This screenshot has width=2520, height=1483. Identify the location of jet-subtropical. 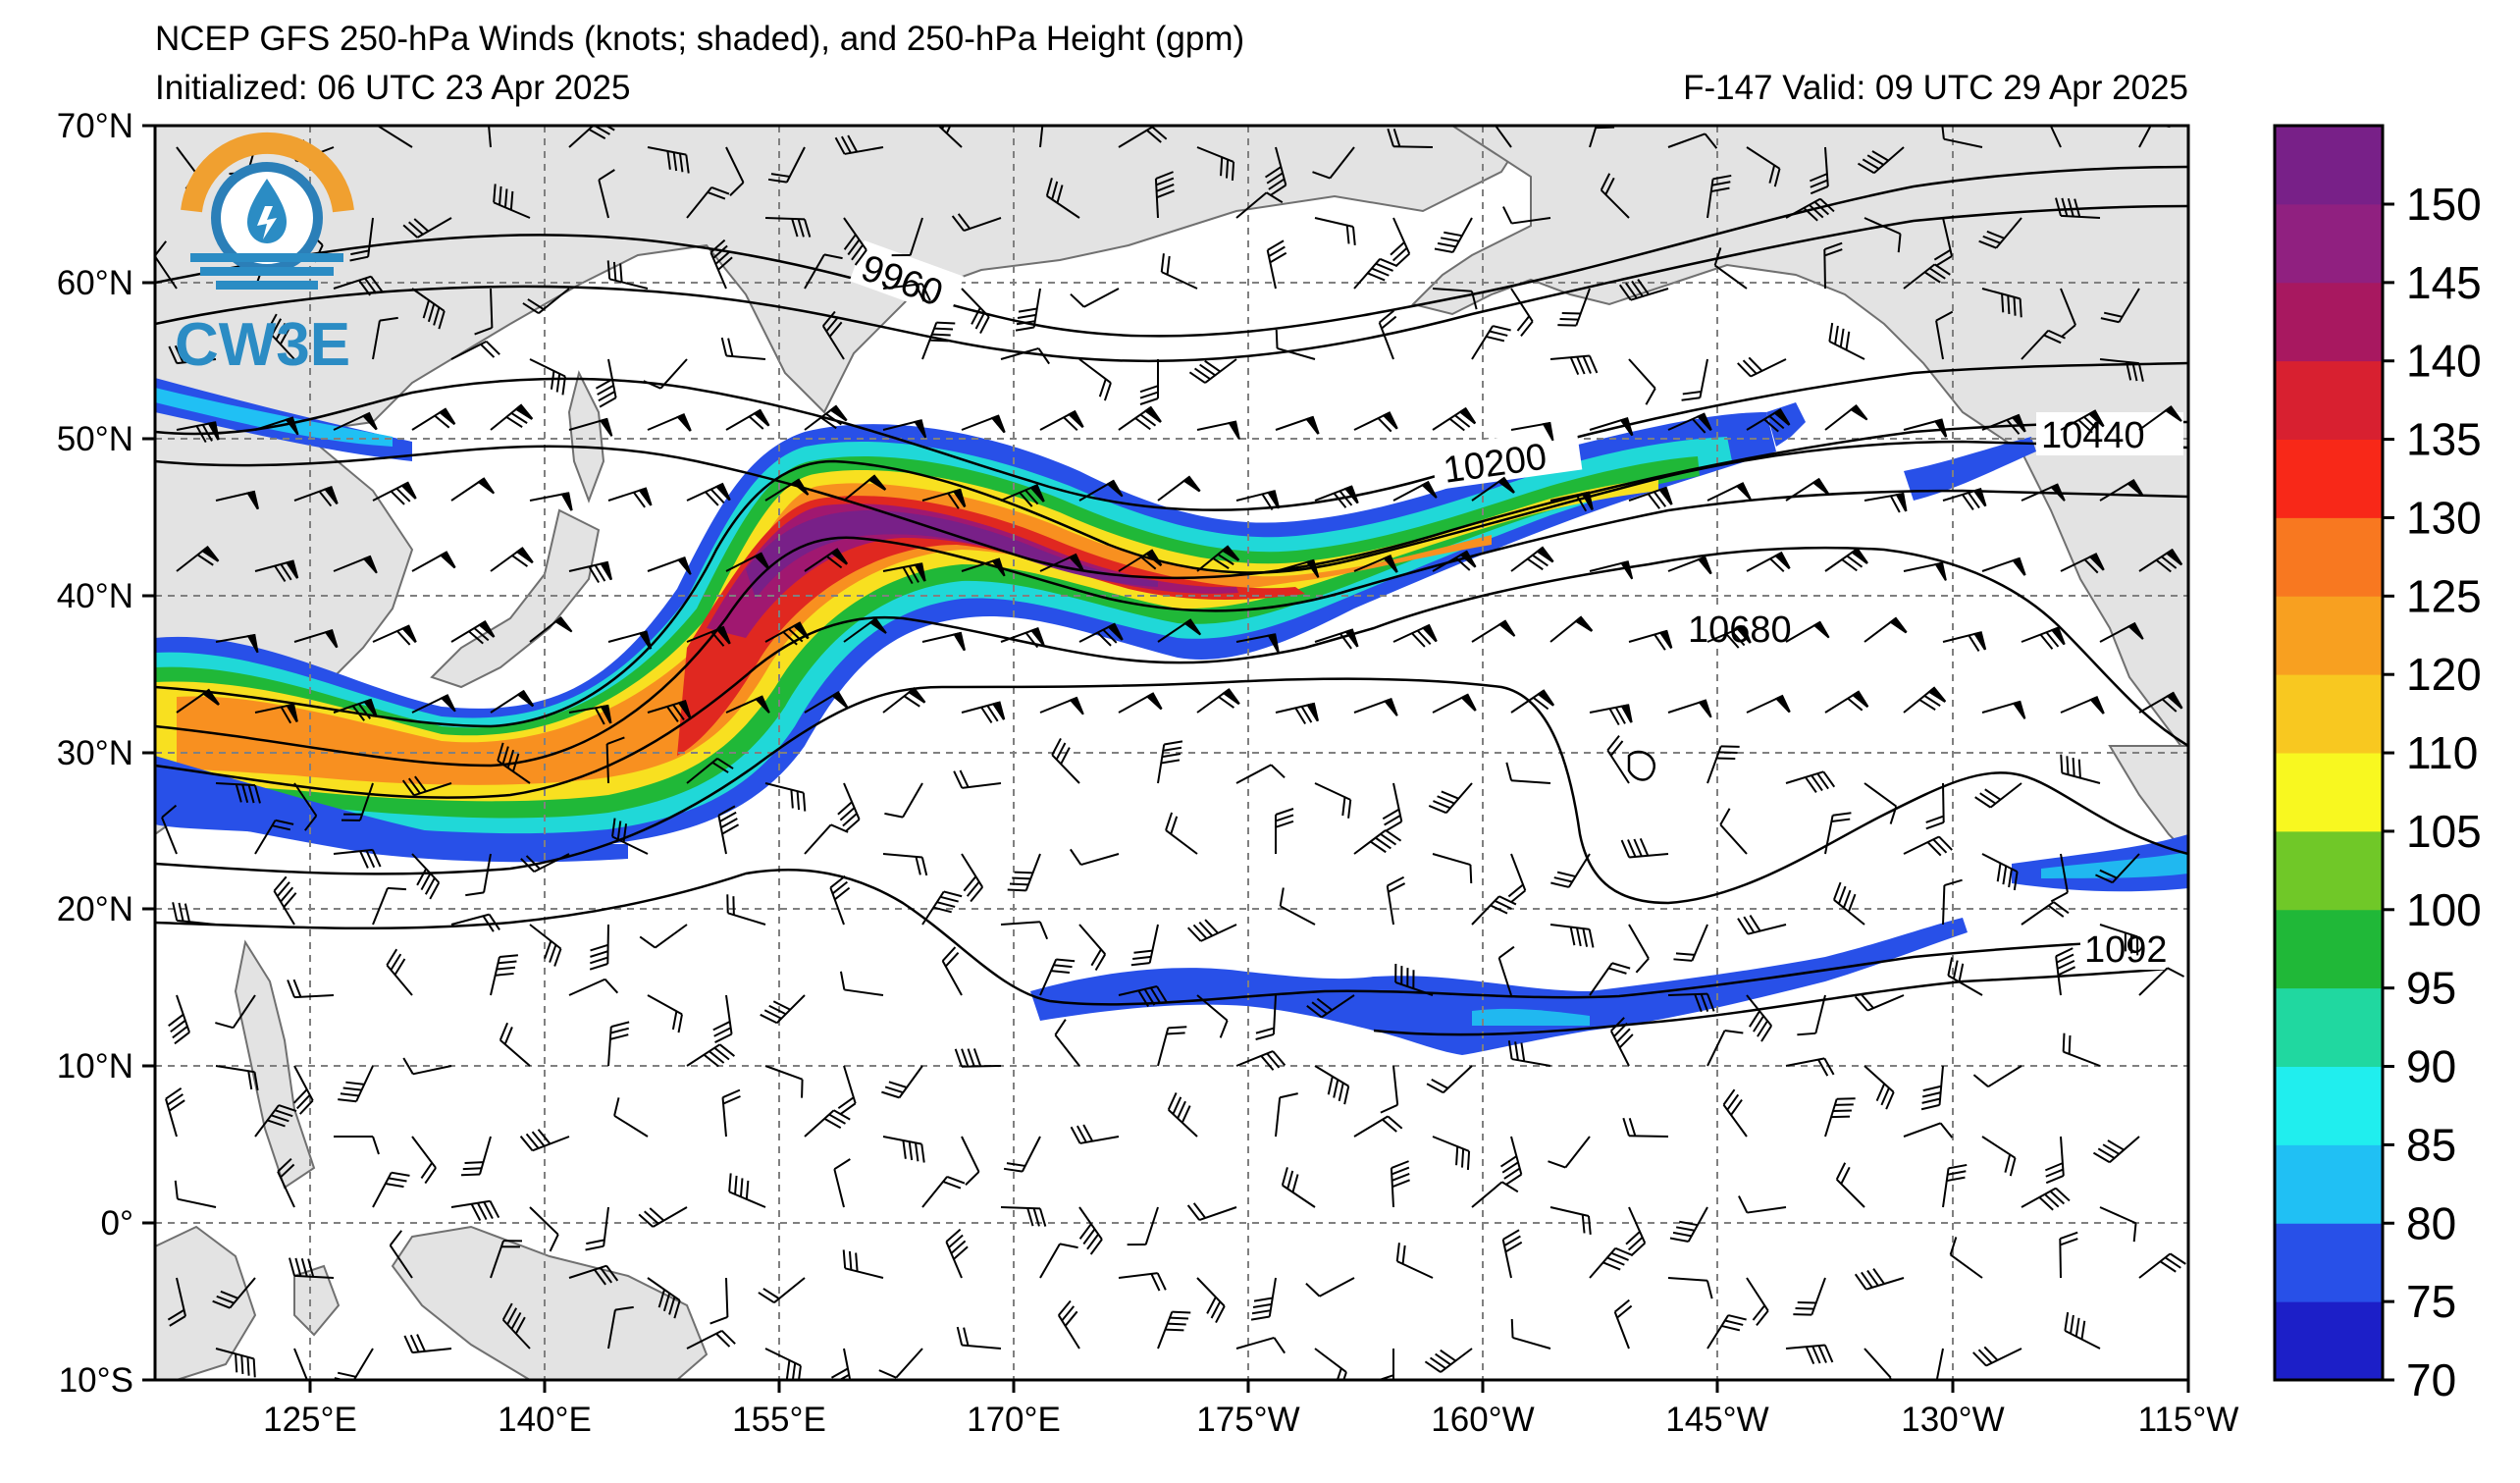
(1499, 987).